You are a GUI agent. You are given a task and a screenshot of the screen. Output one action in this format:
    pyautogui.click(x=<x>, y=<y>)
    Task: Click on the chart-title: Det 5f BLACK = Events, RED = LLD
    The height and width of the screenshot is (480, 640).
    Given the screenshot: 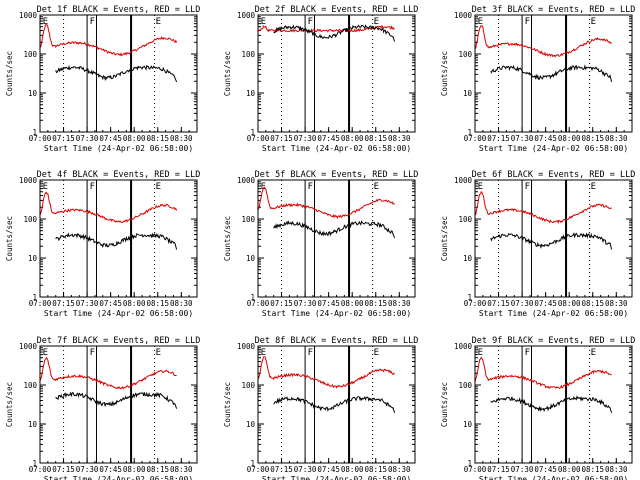 What is the action you would take?
    pyautogui.click(x=337, y=175)
    